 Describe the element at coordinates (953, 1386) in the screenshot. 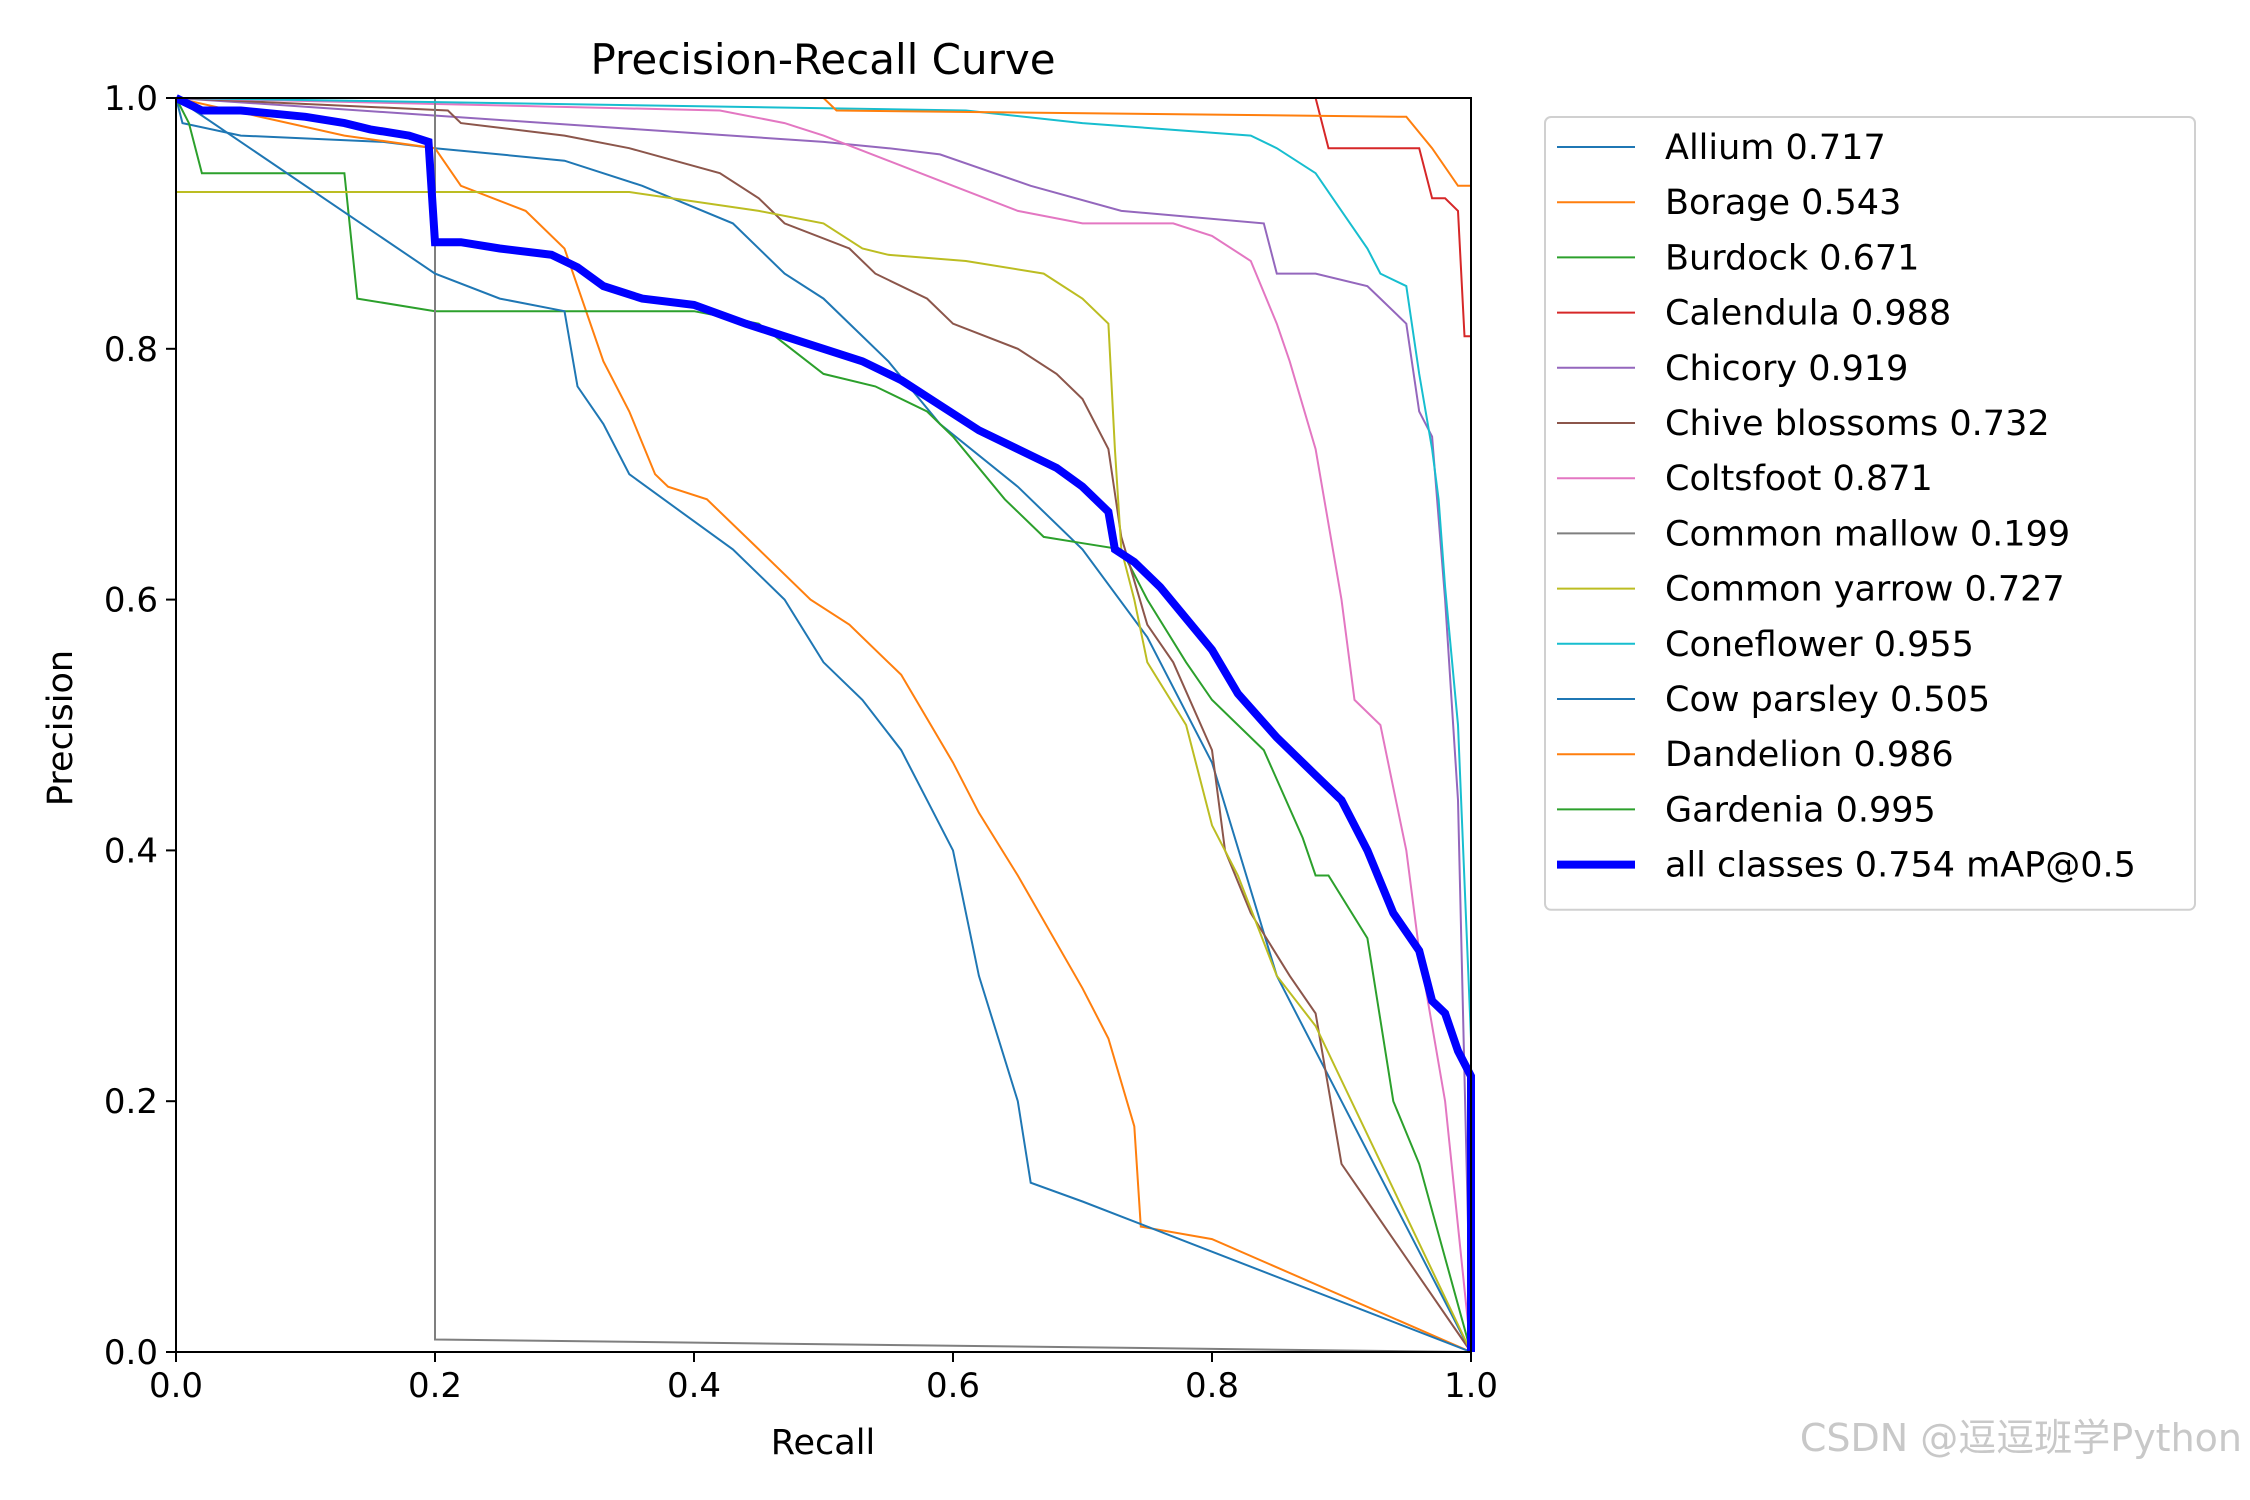

I see `x-tick-label: 0.6` at that location.